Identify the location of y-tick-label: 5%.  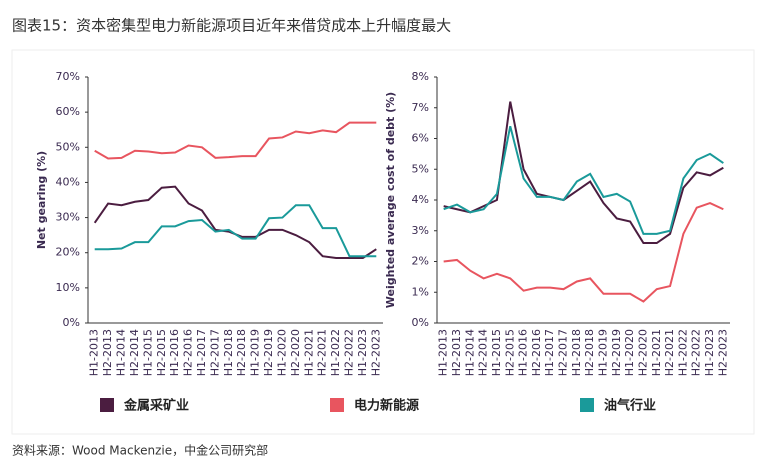
(420, 168).